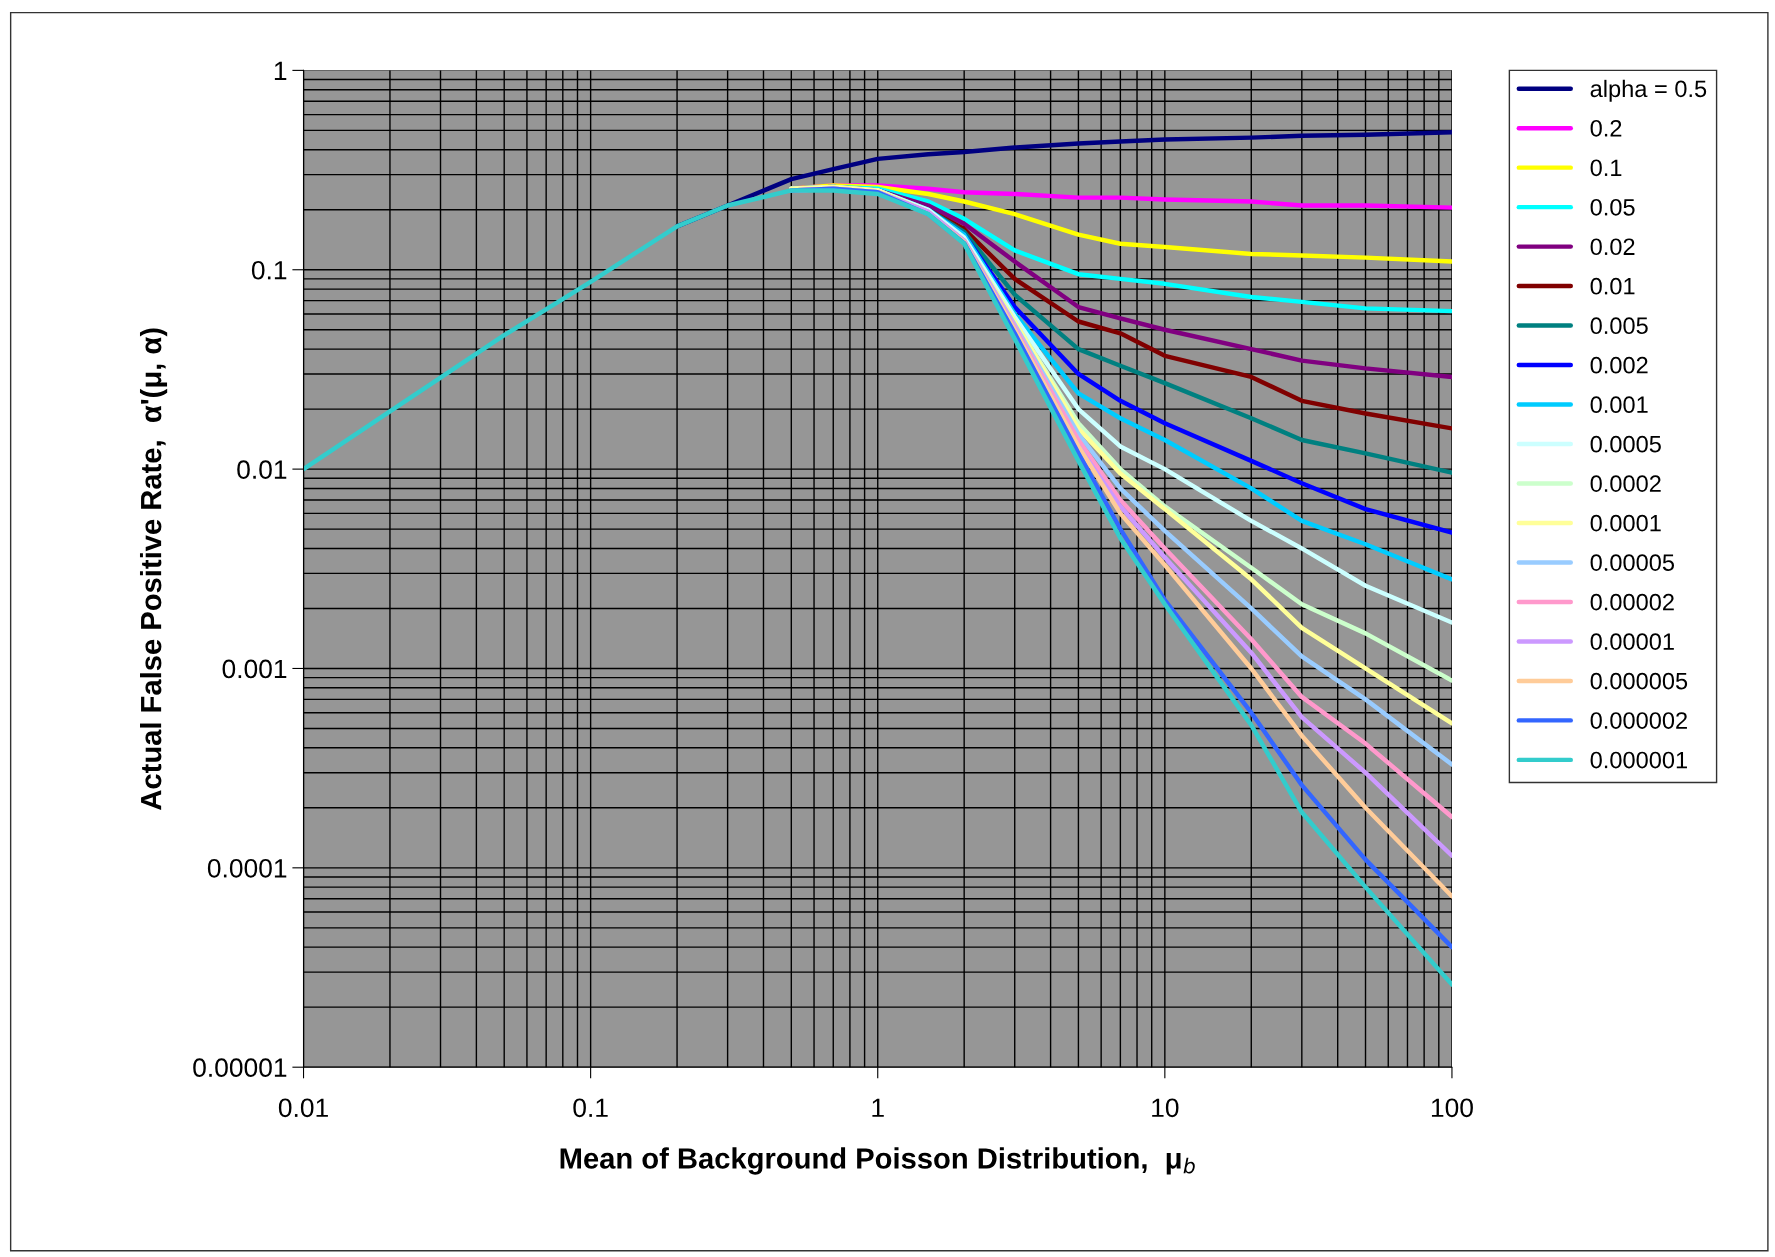 The image size is (1775, 1257). I want to click on legend-label: 0.00005, so click(1632, 562).